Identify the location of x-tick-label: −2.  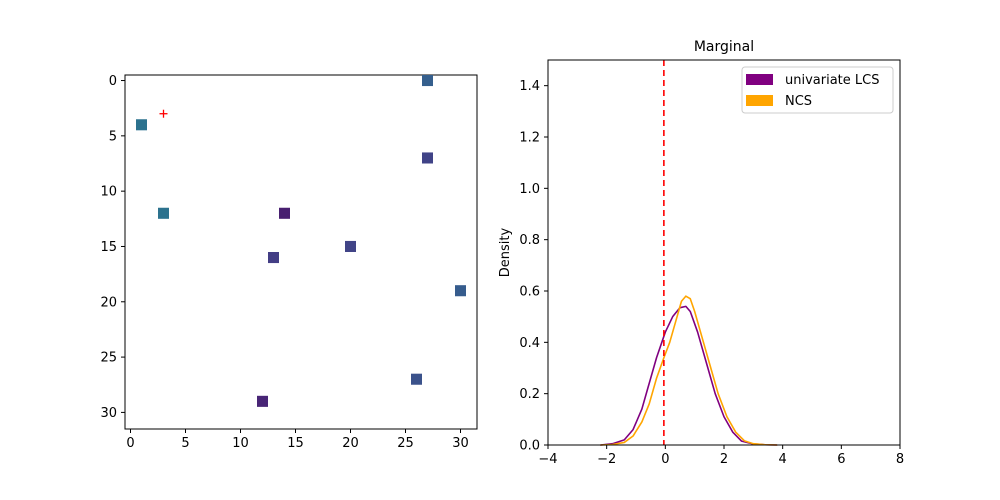
(606, 459).